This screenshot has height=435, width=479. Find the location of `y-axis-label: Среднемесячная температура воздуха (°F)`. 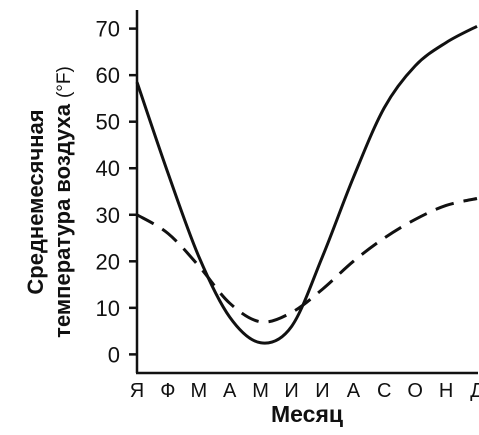

y-axis-label: Среднемесячная температура воздуха (°F) is located at coordinates (49, 202).